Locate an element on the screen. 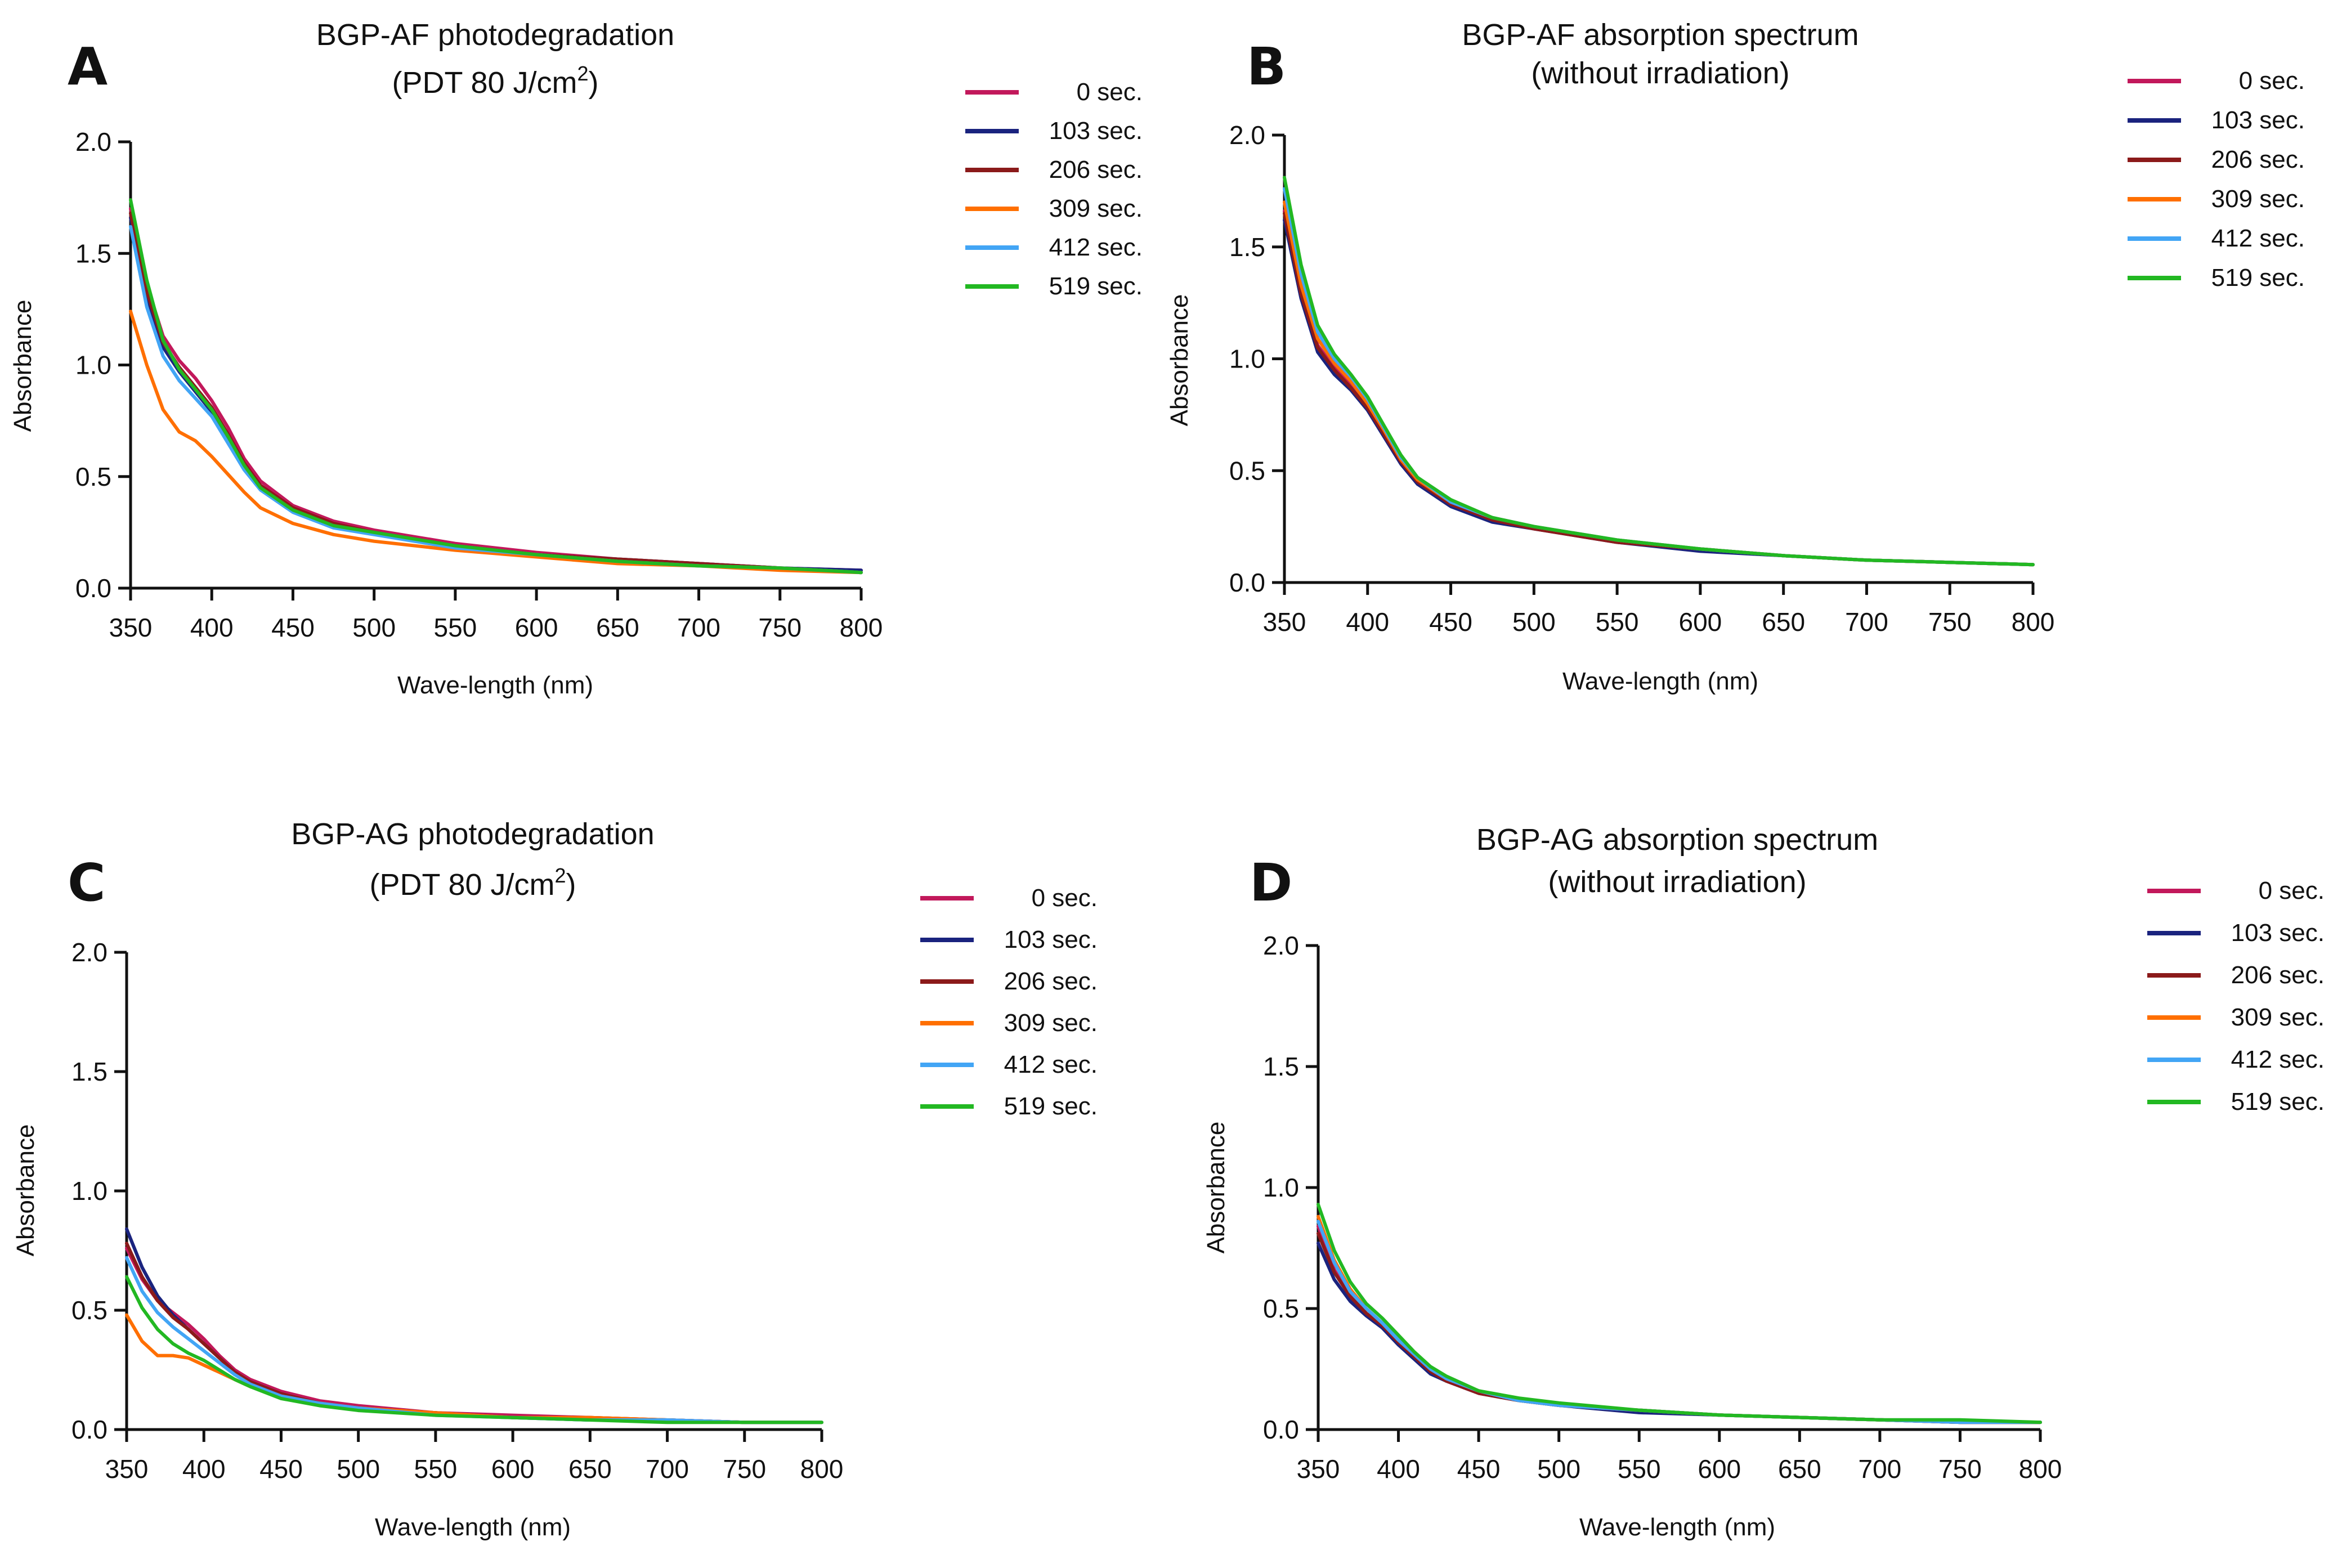 Image resolution: width=2333 pixels, height=1568 pixels. panel-letter: C is located at coordinates (87, 883).